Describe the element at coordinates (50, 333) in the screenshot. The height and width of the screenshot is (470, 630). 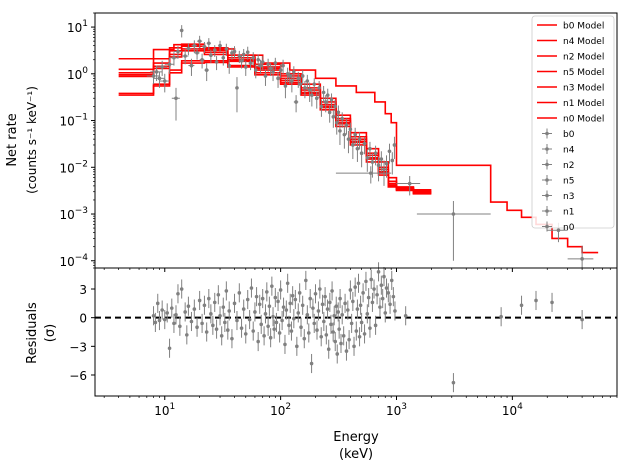
I see `bottom-ylabel-line2: (σ)` at that location.